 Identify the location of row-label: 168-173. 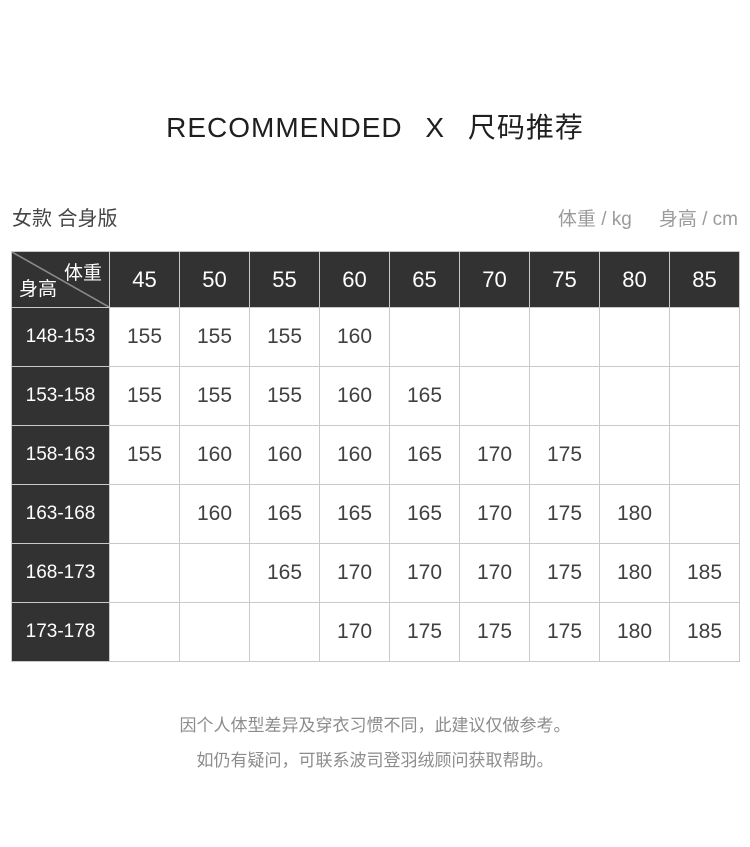
(60, 573).